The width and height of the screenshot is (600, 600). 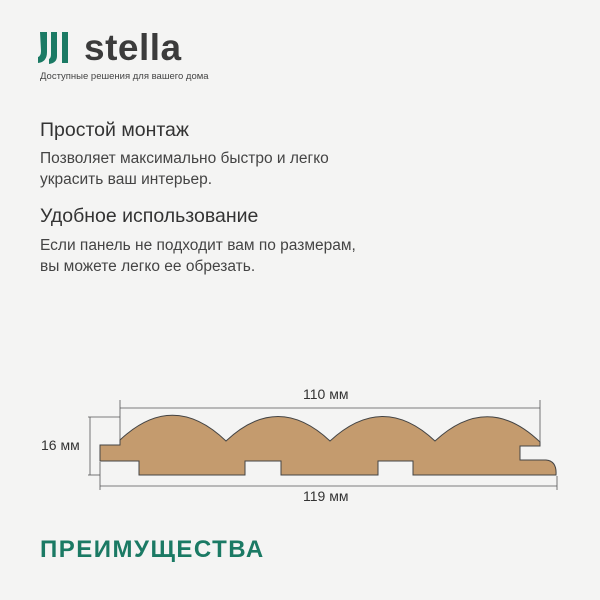 What do you see at coordinates (198, 245) in the screenshot?
I see `feature-text-2-line-1: Если панель не подходит вам по размерам,` at bounding box center [198, 245].